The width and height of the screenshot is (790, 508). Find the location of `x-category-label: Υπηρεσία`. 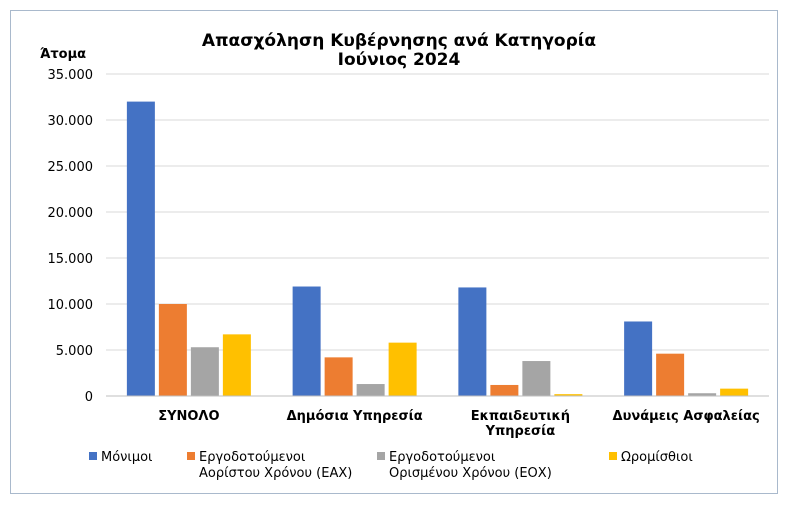

x-category-label: Υπηρεσία is located at coordinates (520, 431).